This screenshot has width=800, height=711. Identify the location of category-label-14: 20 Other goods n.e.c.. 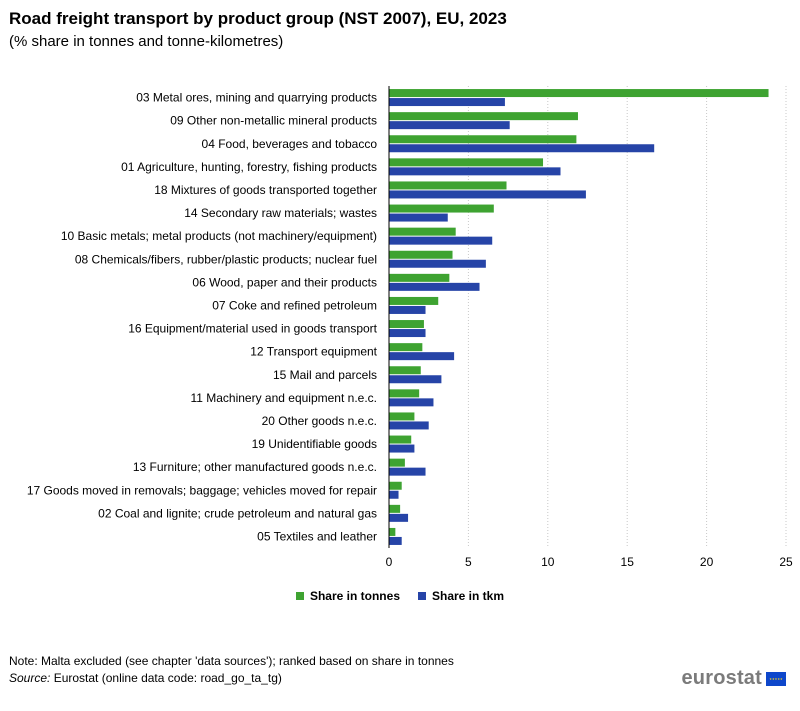
(319, 421).